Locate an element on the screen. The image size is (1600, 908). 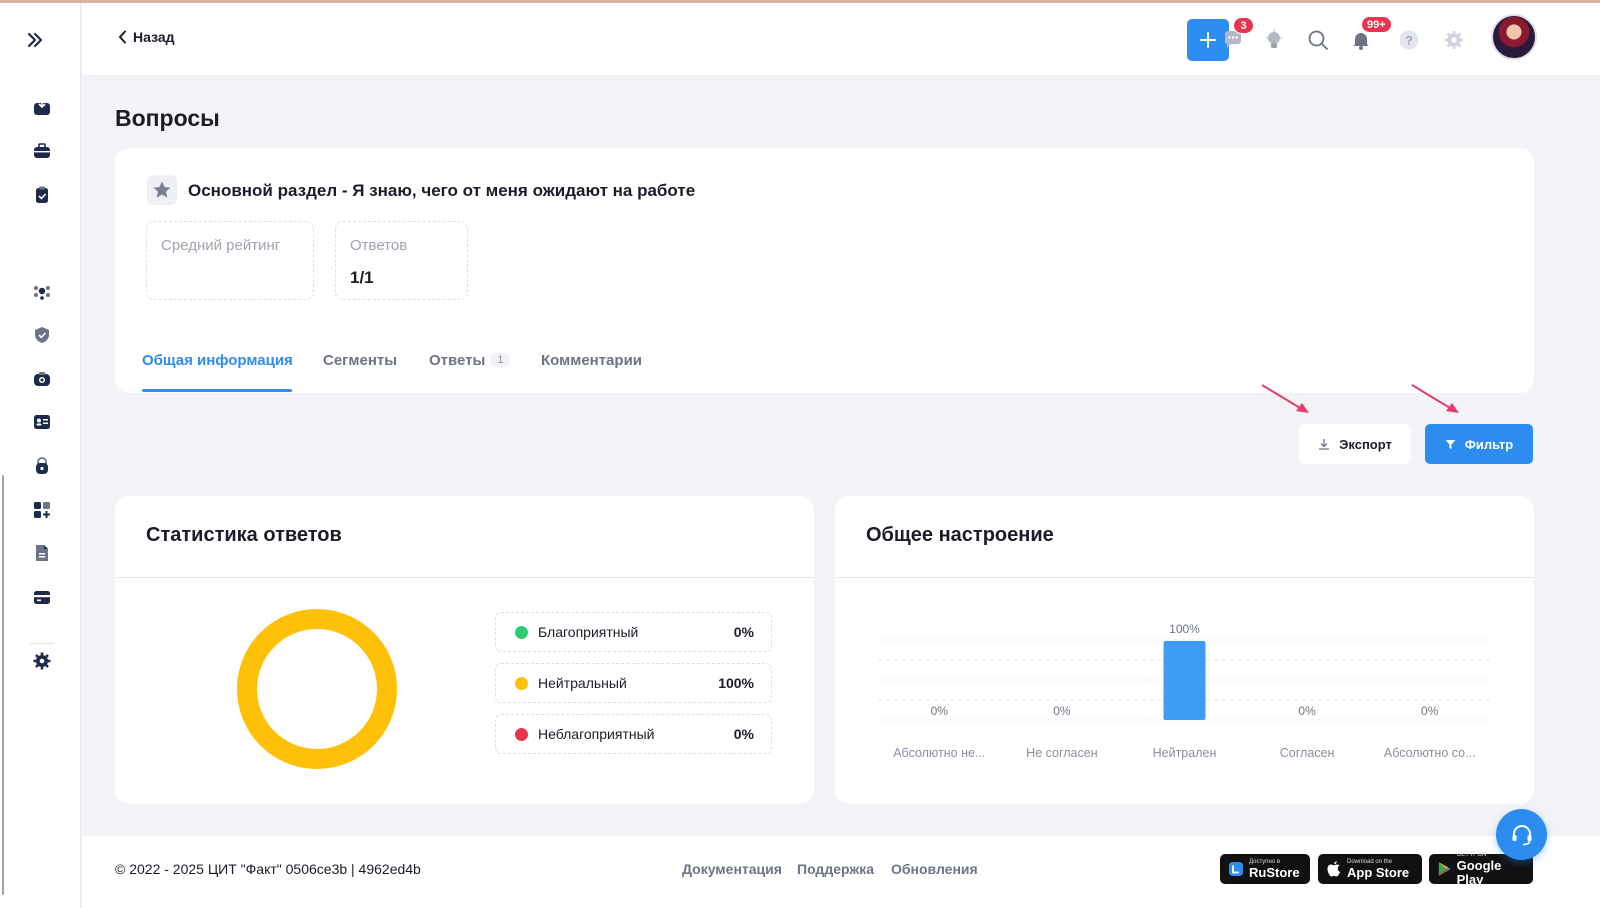
sidebar-card-icon is located at coordinates (42, 597).